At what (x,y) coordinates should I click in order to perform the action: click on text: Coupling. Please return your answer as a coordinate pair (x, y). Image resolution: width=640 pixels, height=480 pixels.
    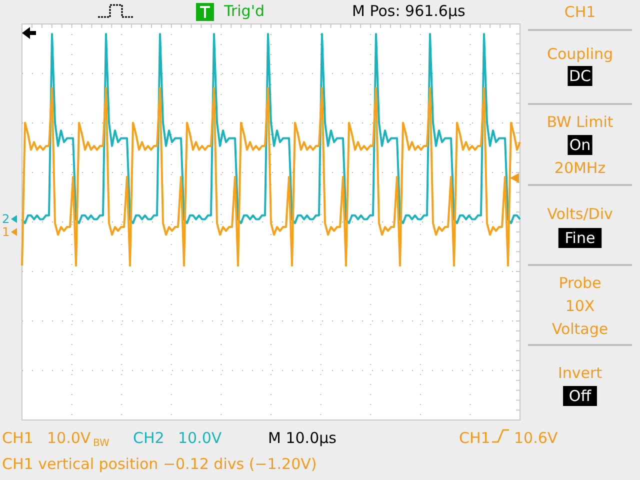
    Looking at the image, I should click on (580, 54).